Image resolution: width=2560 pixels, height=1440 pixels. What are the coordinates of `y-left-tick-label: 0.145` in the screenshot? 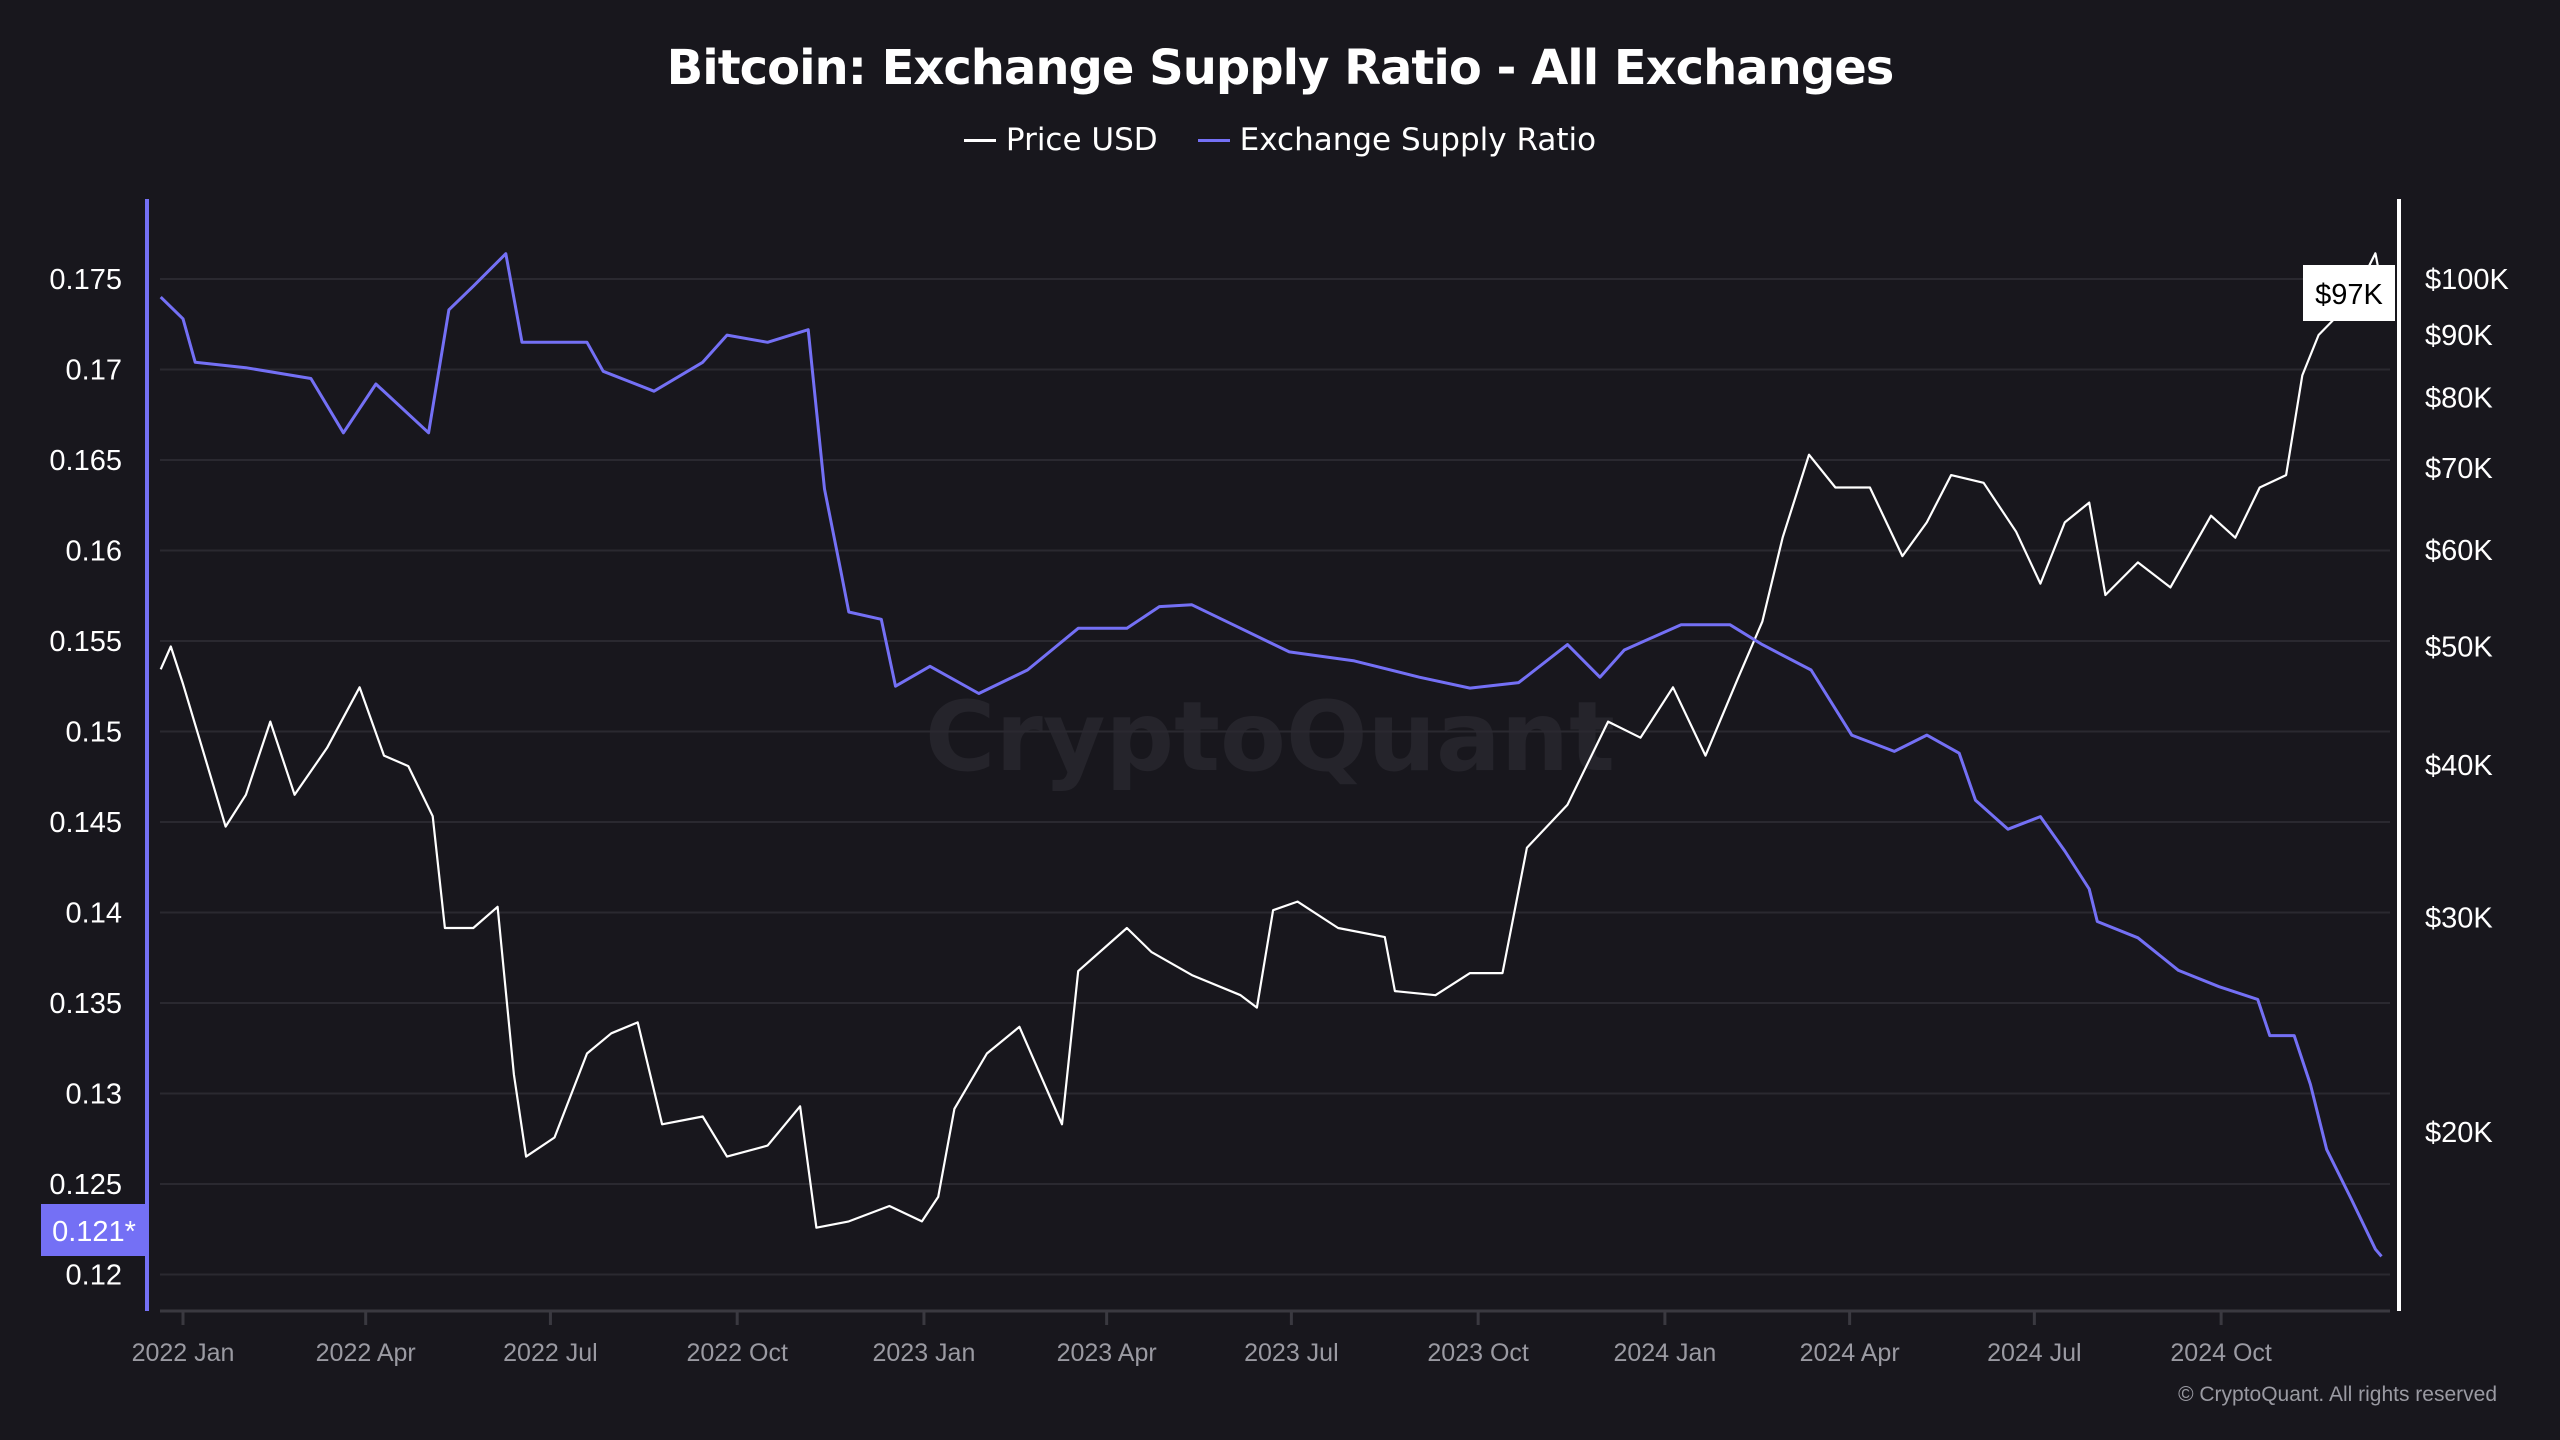 It's located at (85, 823).